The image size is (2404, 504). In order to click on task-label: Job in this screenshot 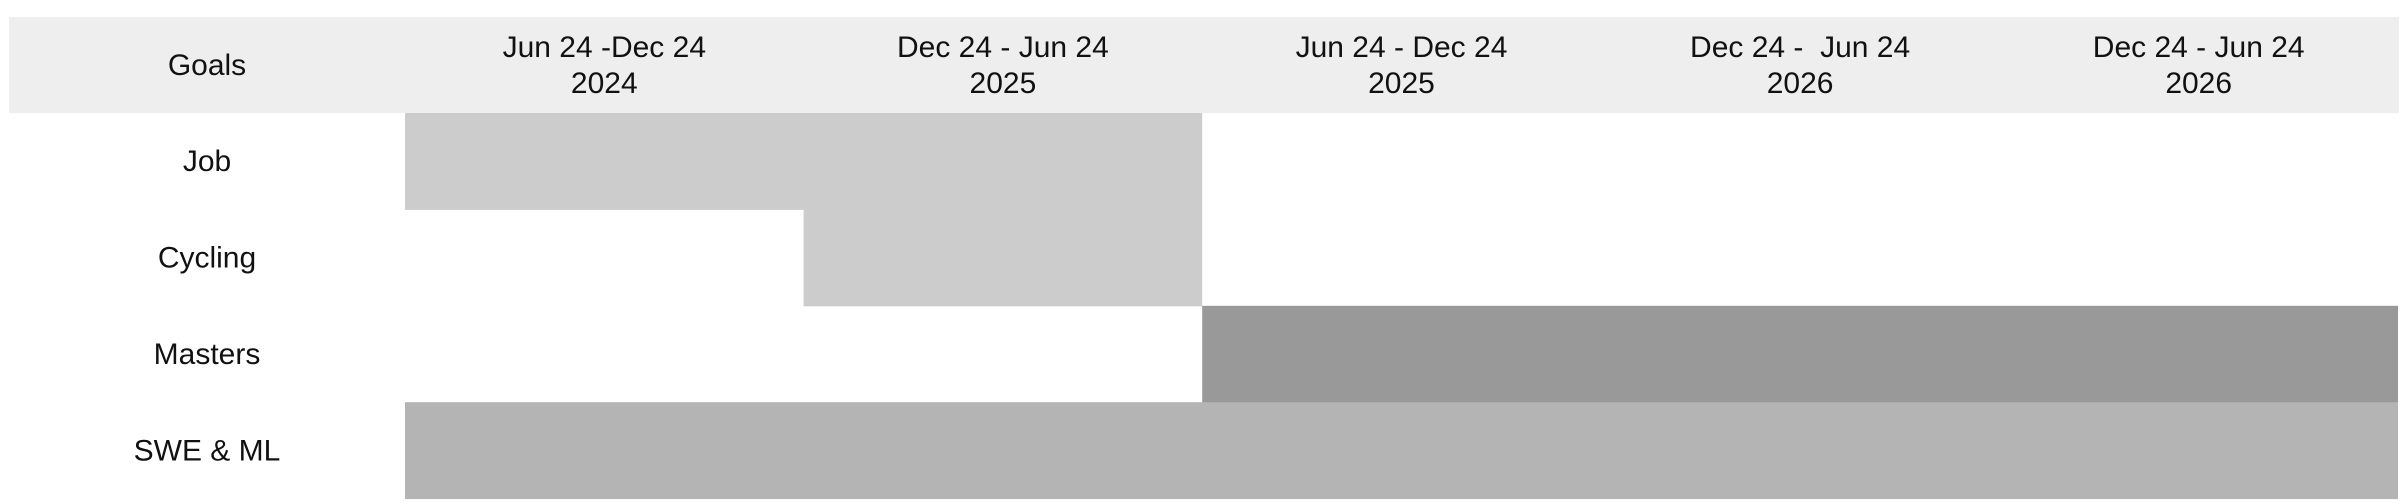, I will do `click(207, 161)`.